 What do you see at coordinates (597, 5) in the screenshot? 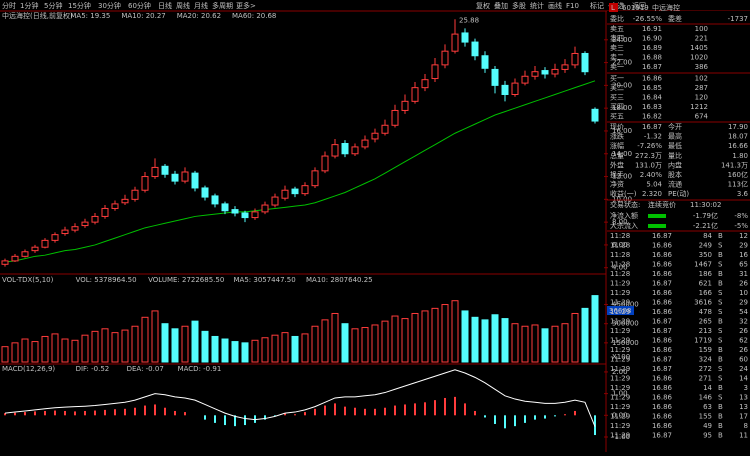
I see `tool-button: 标记` at bounding box center [597, 5].